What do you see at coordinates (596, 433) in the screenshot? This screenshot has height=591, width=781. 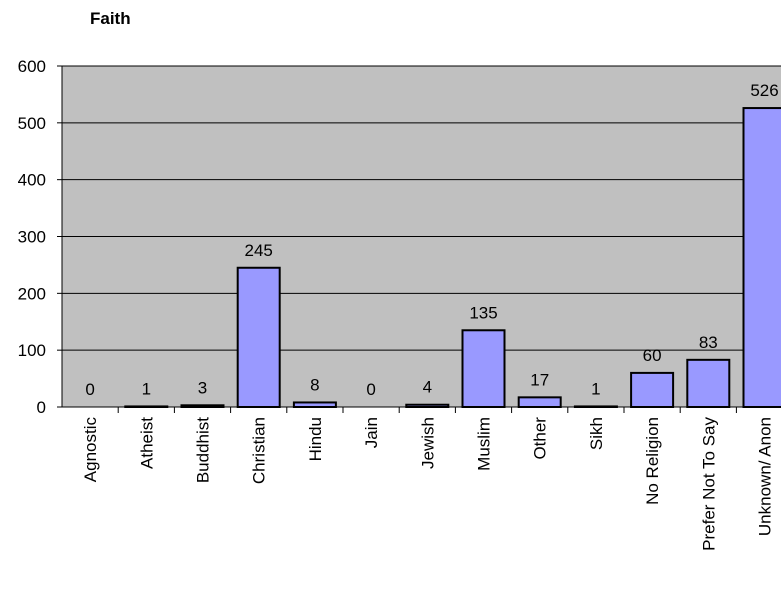 I see `category-label: Sikh` at bounding box center [596, 433].